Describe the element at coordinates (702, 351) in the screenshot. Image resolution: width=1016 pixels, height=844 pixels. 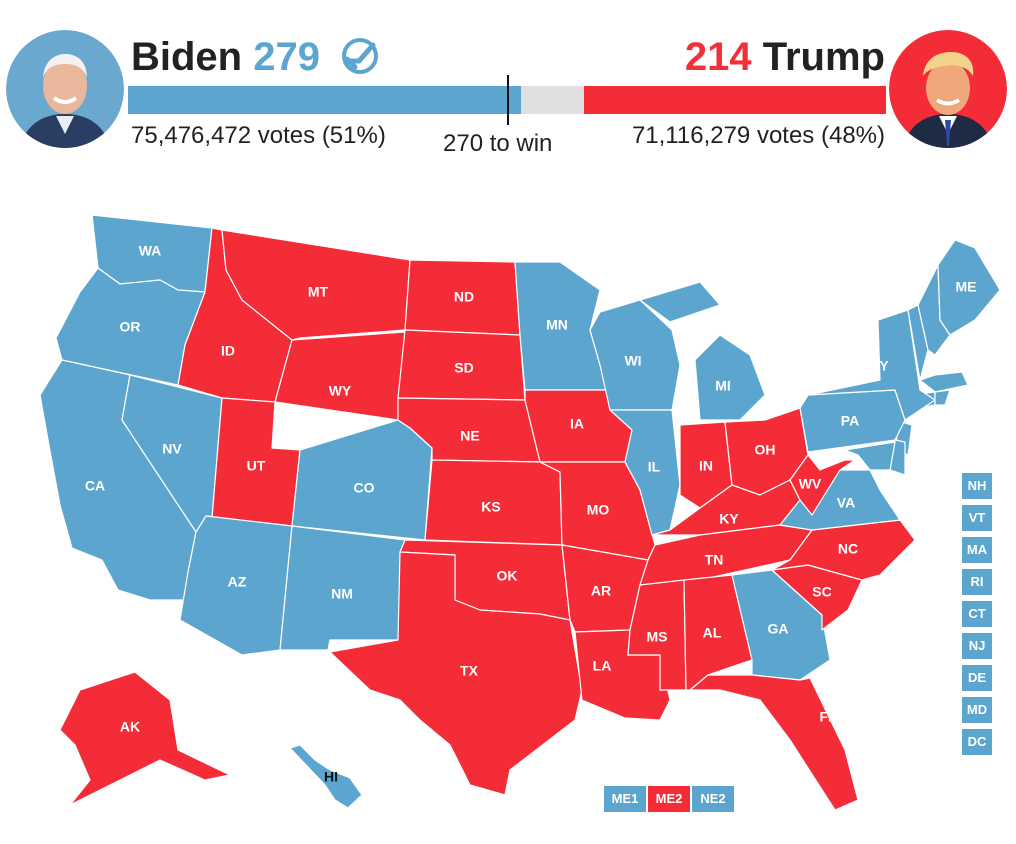
I see `state-mi` at that location.